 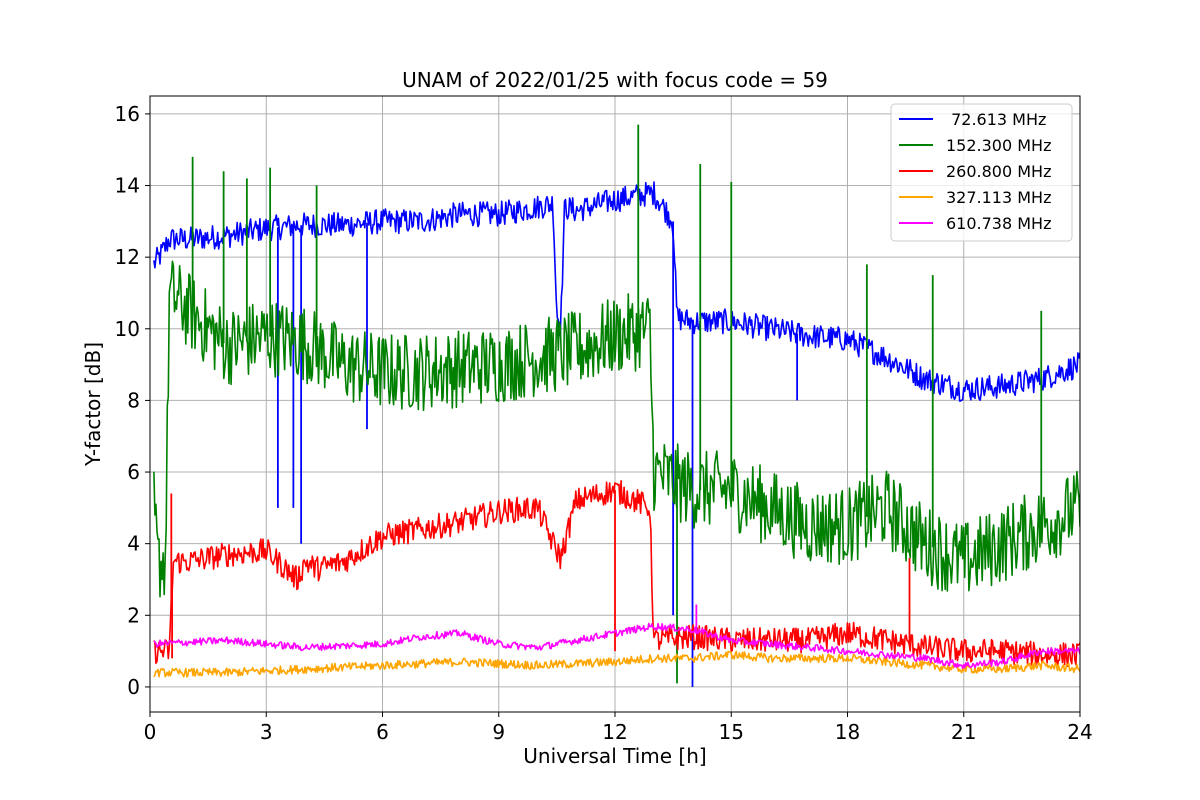 I want to click on y-axis: 0 2 4 6 8 10 12 14 16, so click(x=132, y=400).